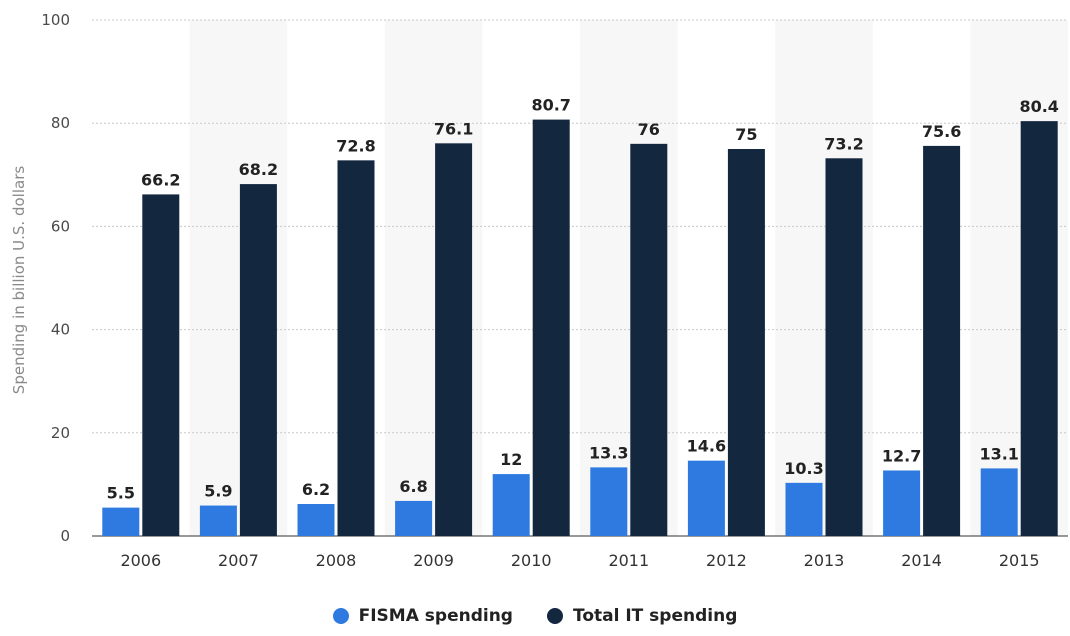 The width and height of the screenshot is (1070, 636). I want to click on data-label: 6.8, so click(413, 486).